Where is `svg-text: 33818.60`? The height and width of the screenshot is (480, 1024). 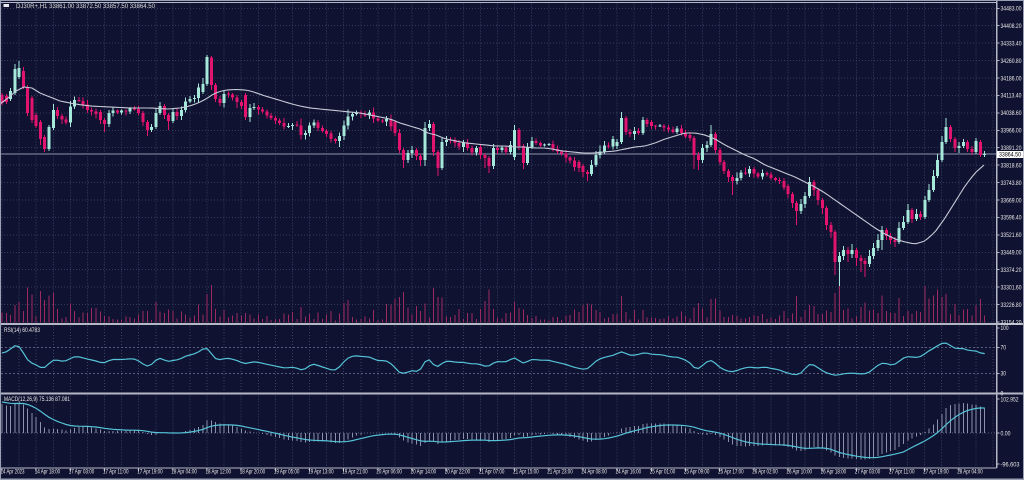 svg-text: 33818.60 is located at coordinates (1011, 165).